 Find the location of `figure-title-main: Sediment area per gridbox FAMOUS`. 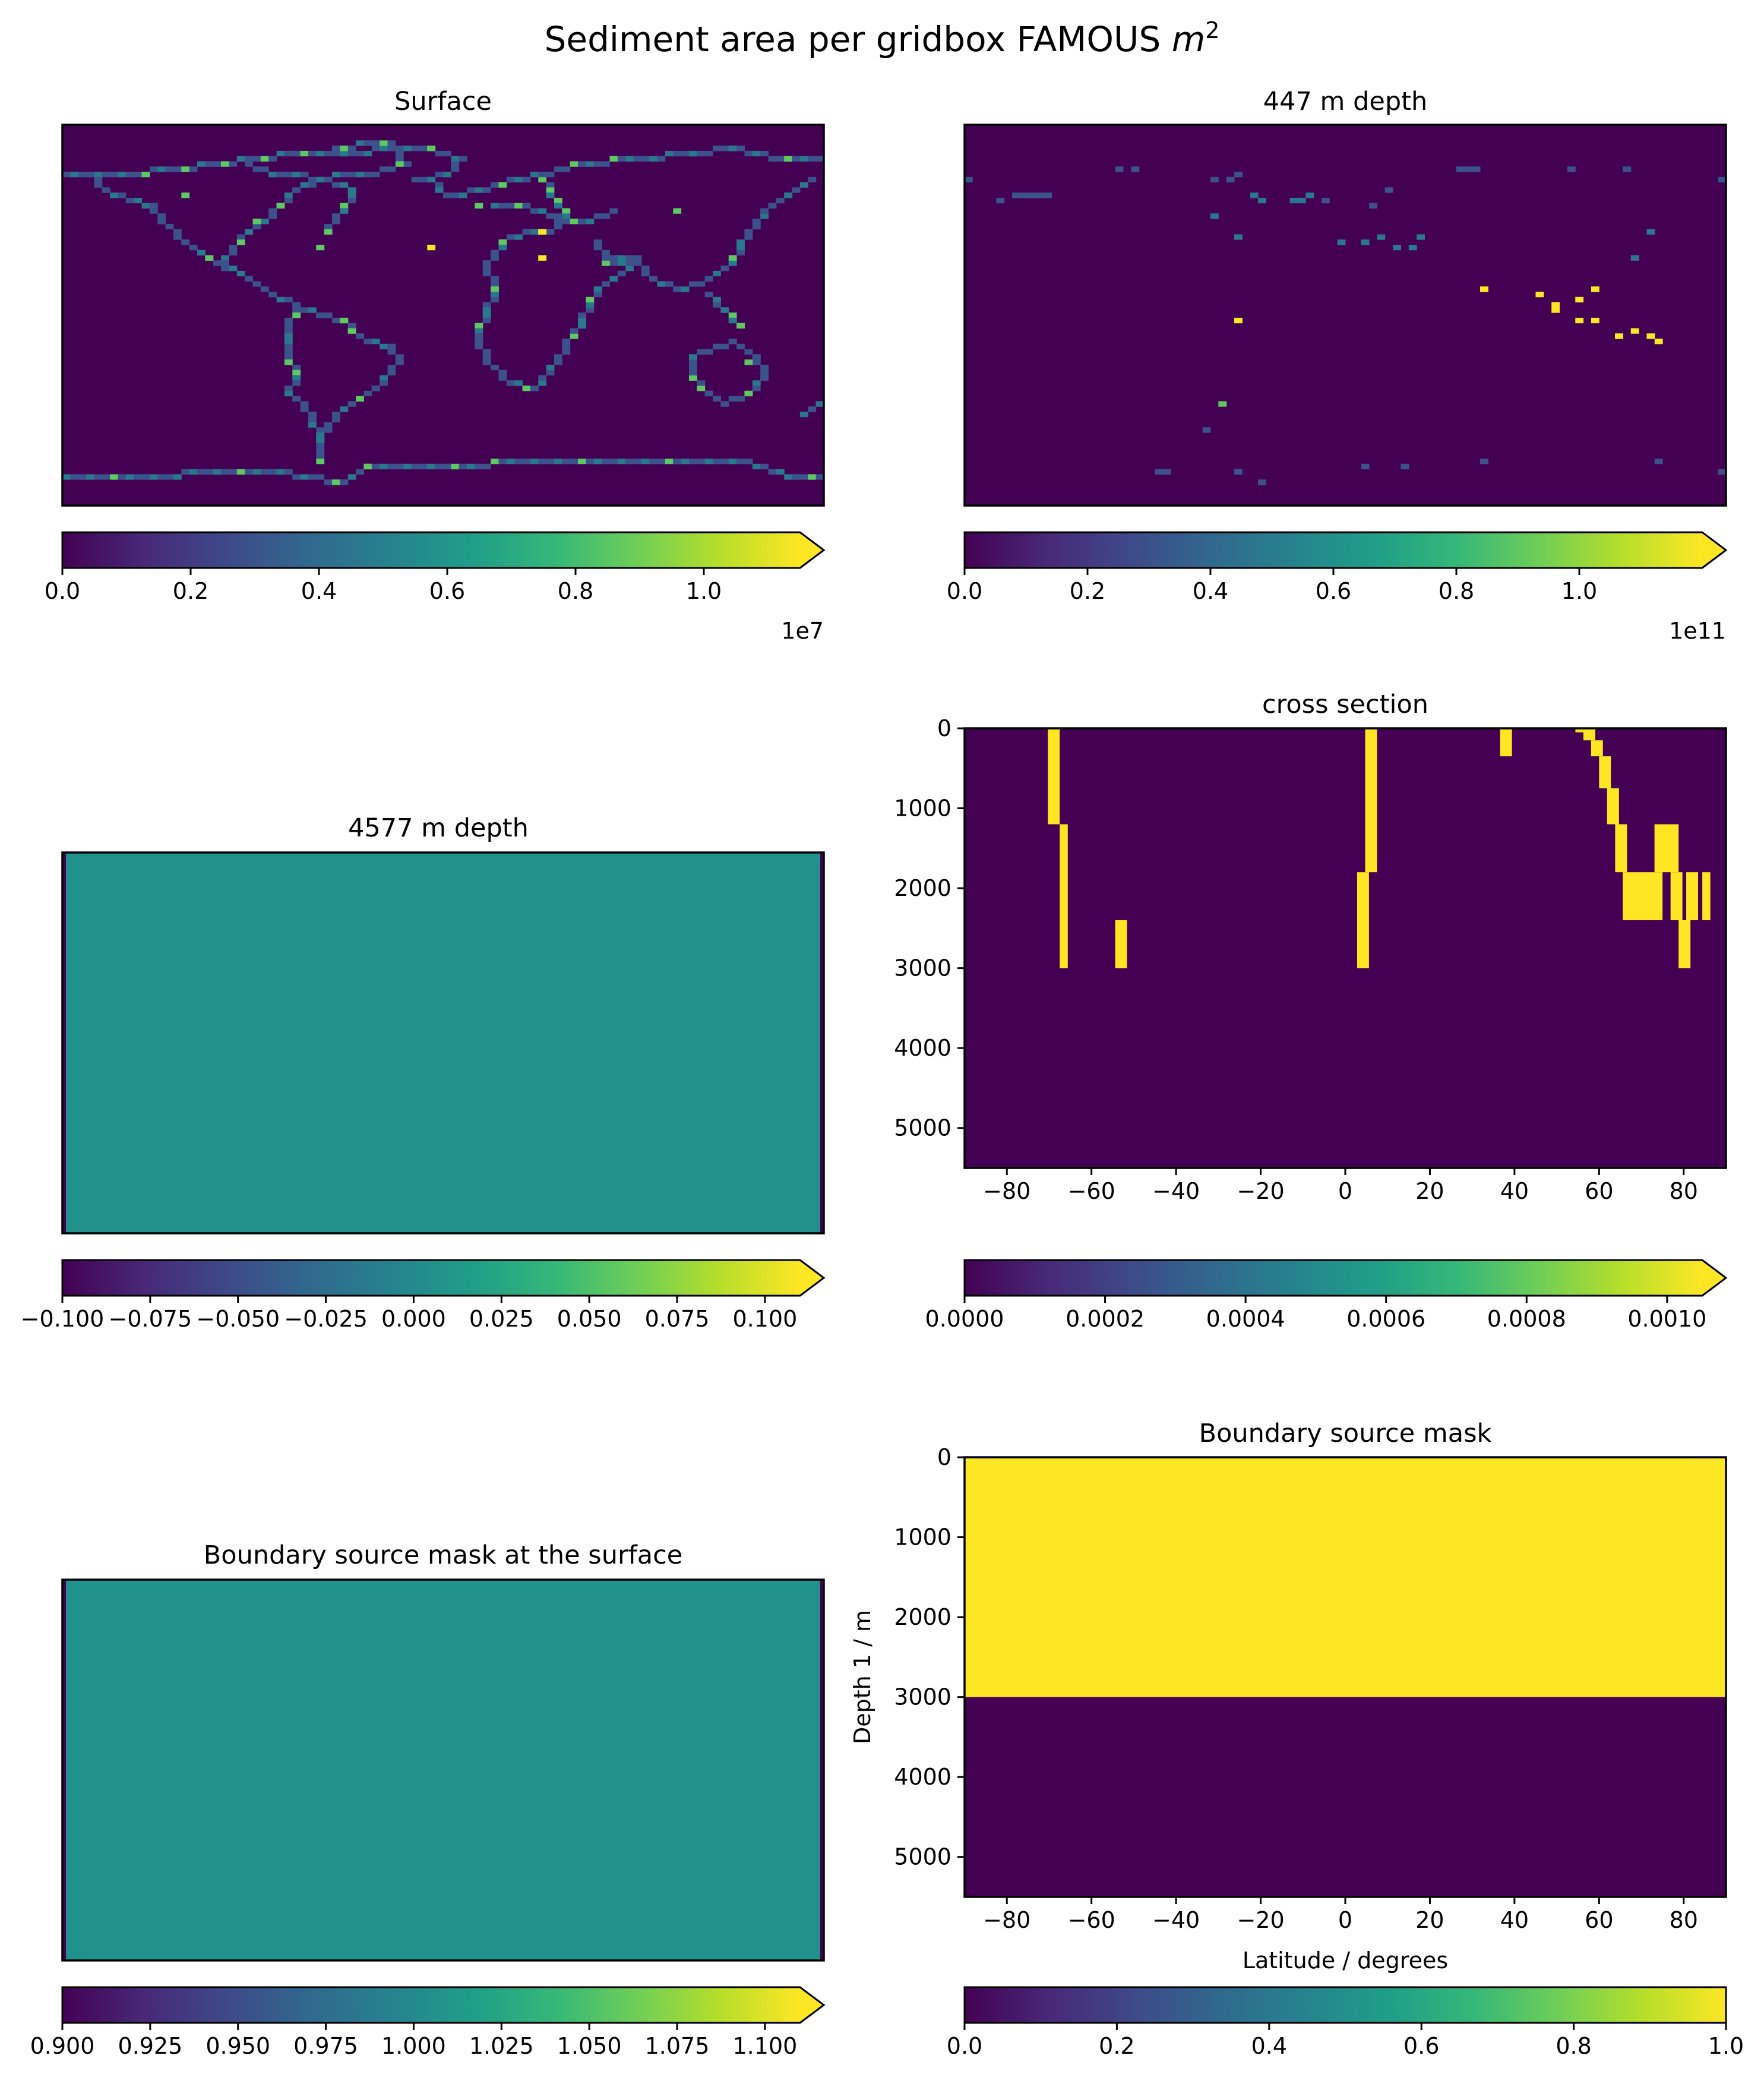

figure-title-main: Sediment area per gridbox FAMOUS is located at coordinates (858, 39).